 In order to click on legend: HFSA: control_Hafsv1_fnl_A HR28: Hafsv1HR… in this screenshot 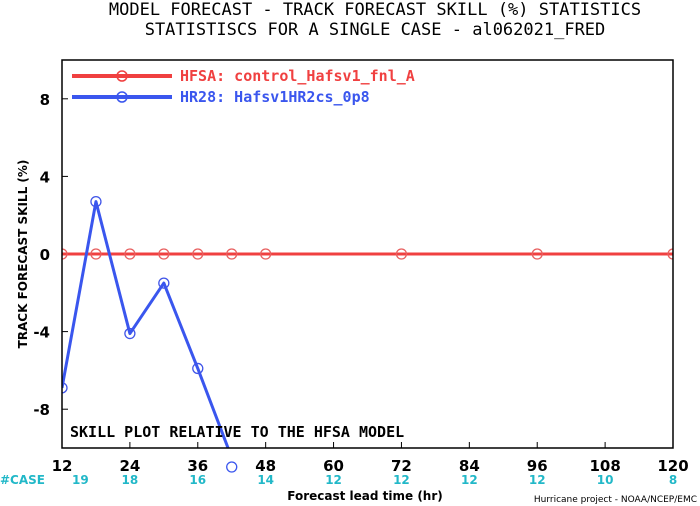, I will do `click(243, 86)`.